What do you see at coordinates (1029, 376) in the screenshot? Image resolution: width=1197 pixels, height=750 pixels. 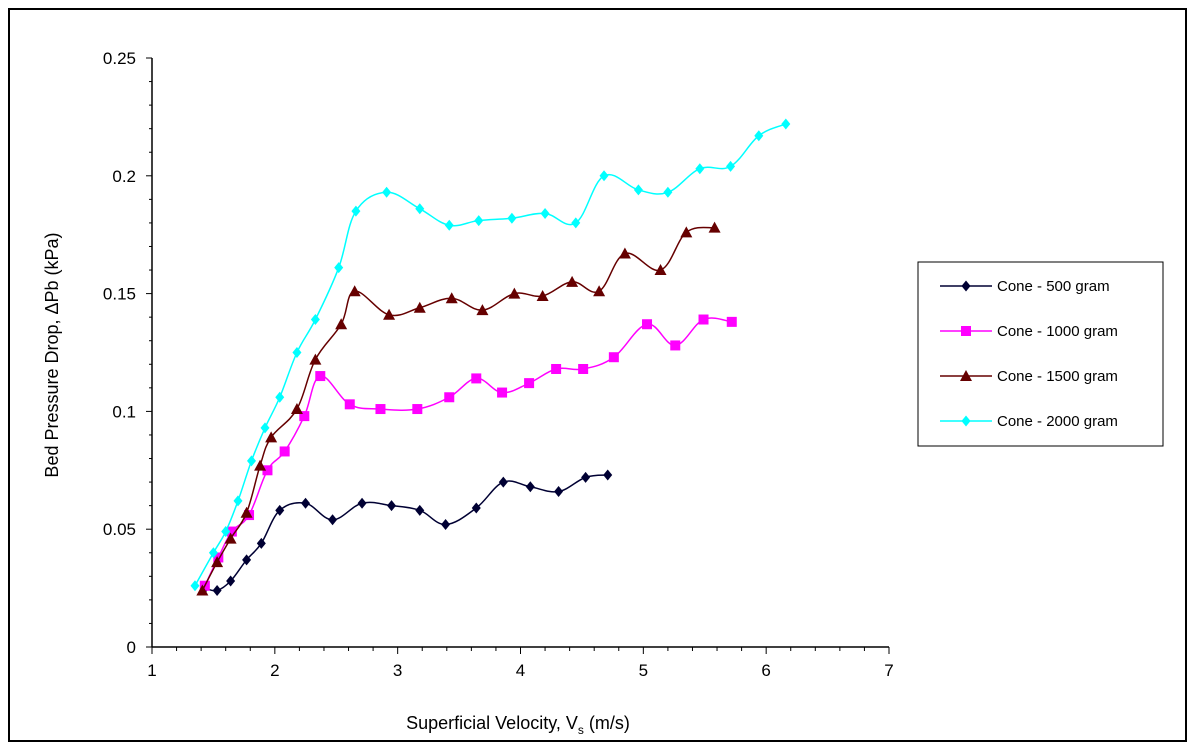 I see `legend-item: Cone - 1500 gram` at bounding box center [1029, 376].